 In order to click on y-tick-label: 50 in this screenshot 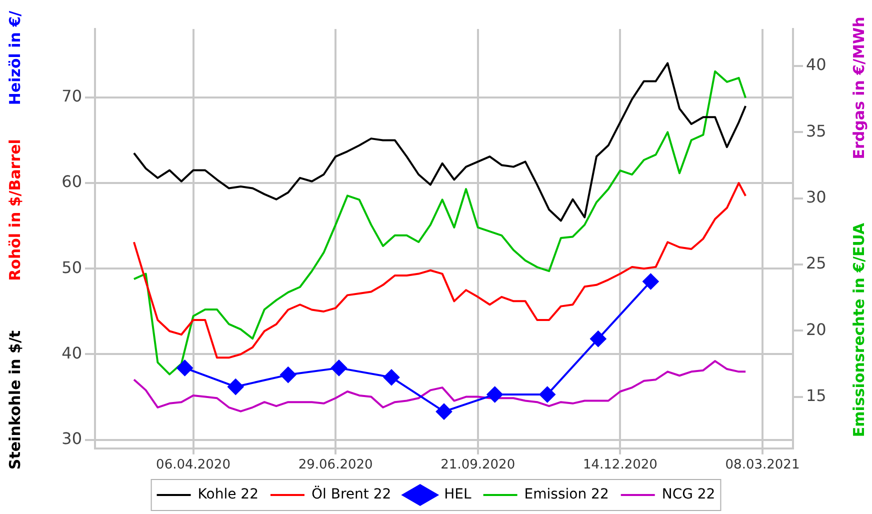, I will do `click(72, 267)`.